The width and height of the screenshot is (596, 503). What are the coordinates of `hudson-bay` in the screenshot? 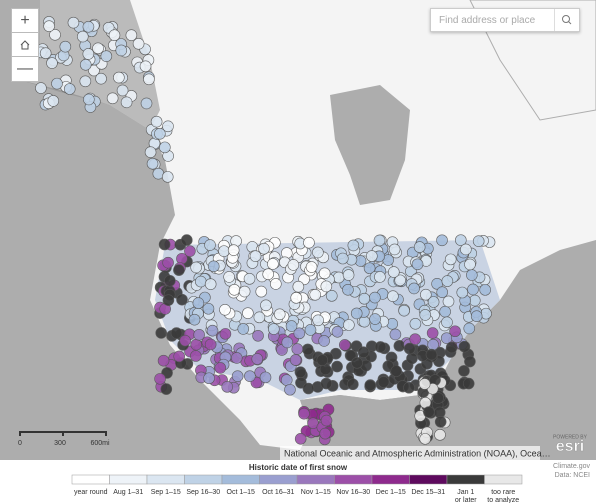 It's located at (370, 145).